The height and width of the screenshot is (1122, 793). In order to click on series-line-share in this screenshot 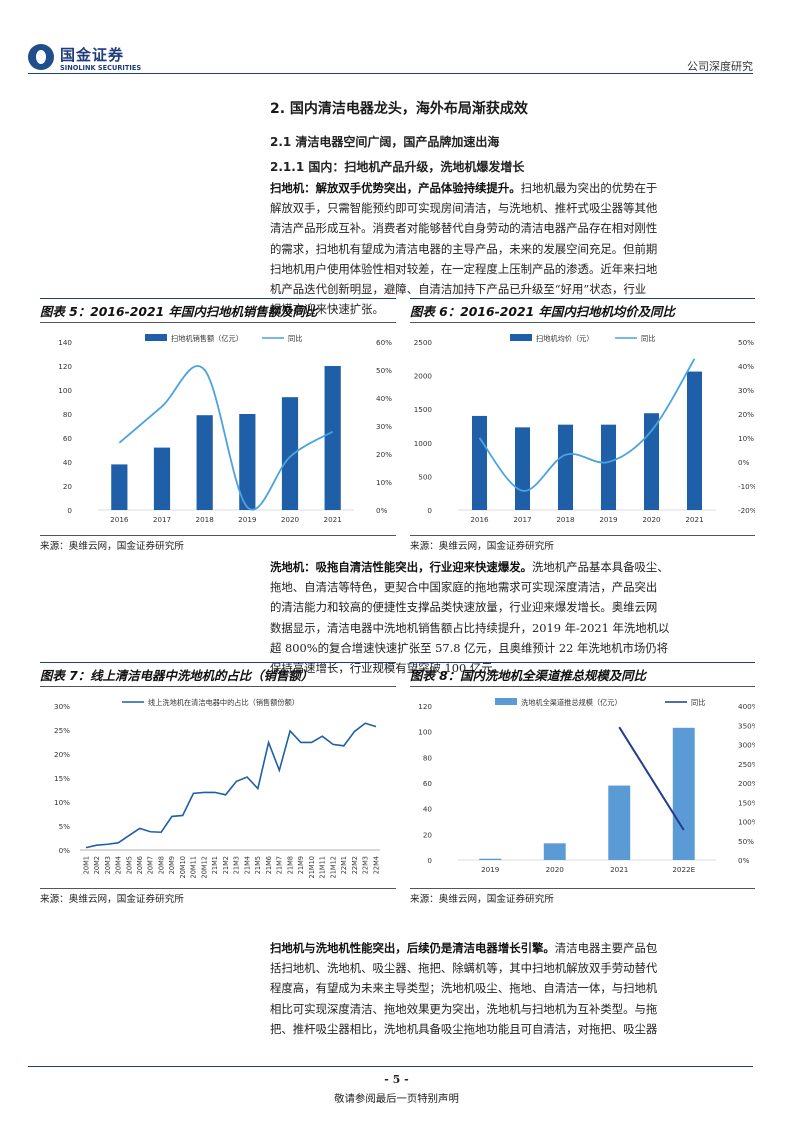, I will do `click(231, 785)`.